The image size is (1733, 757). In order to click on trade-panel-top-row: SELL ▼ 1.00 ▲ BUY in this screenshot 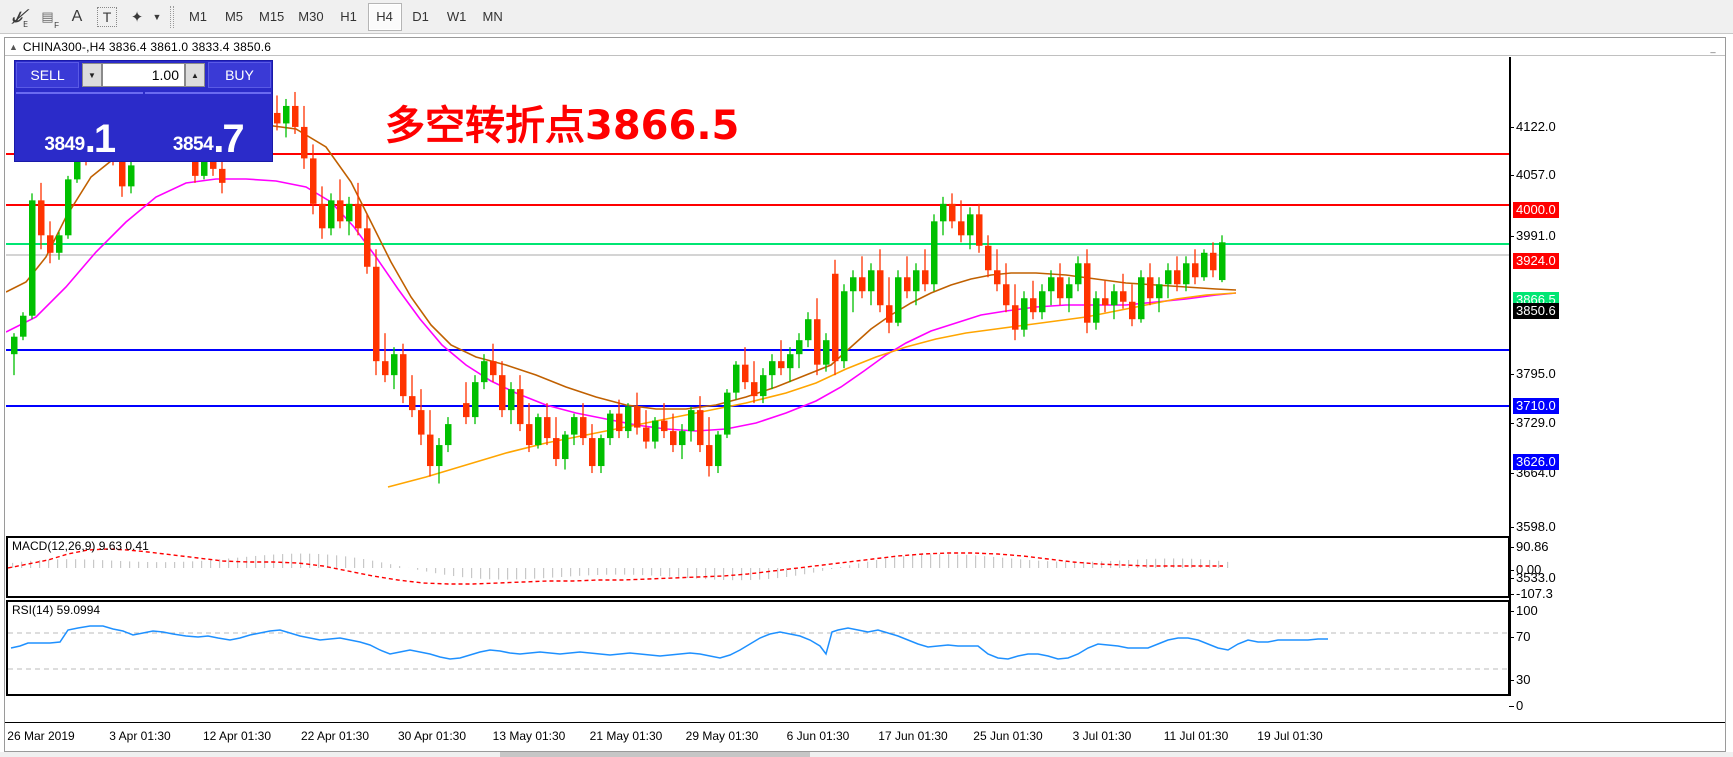, I will do `click(143, 75)`.